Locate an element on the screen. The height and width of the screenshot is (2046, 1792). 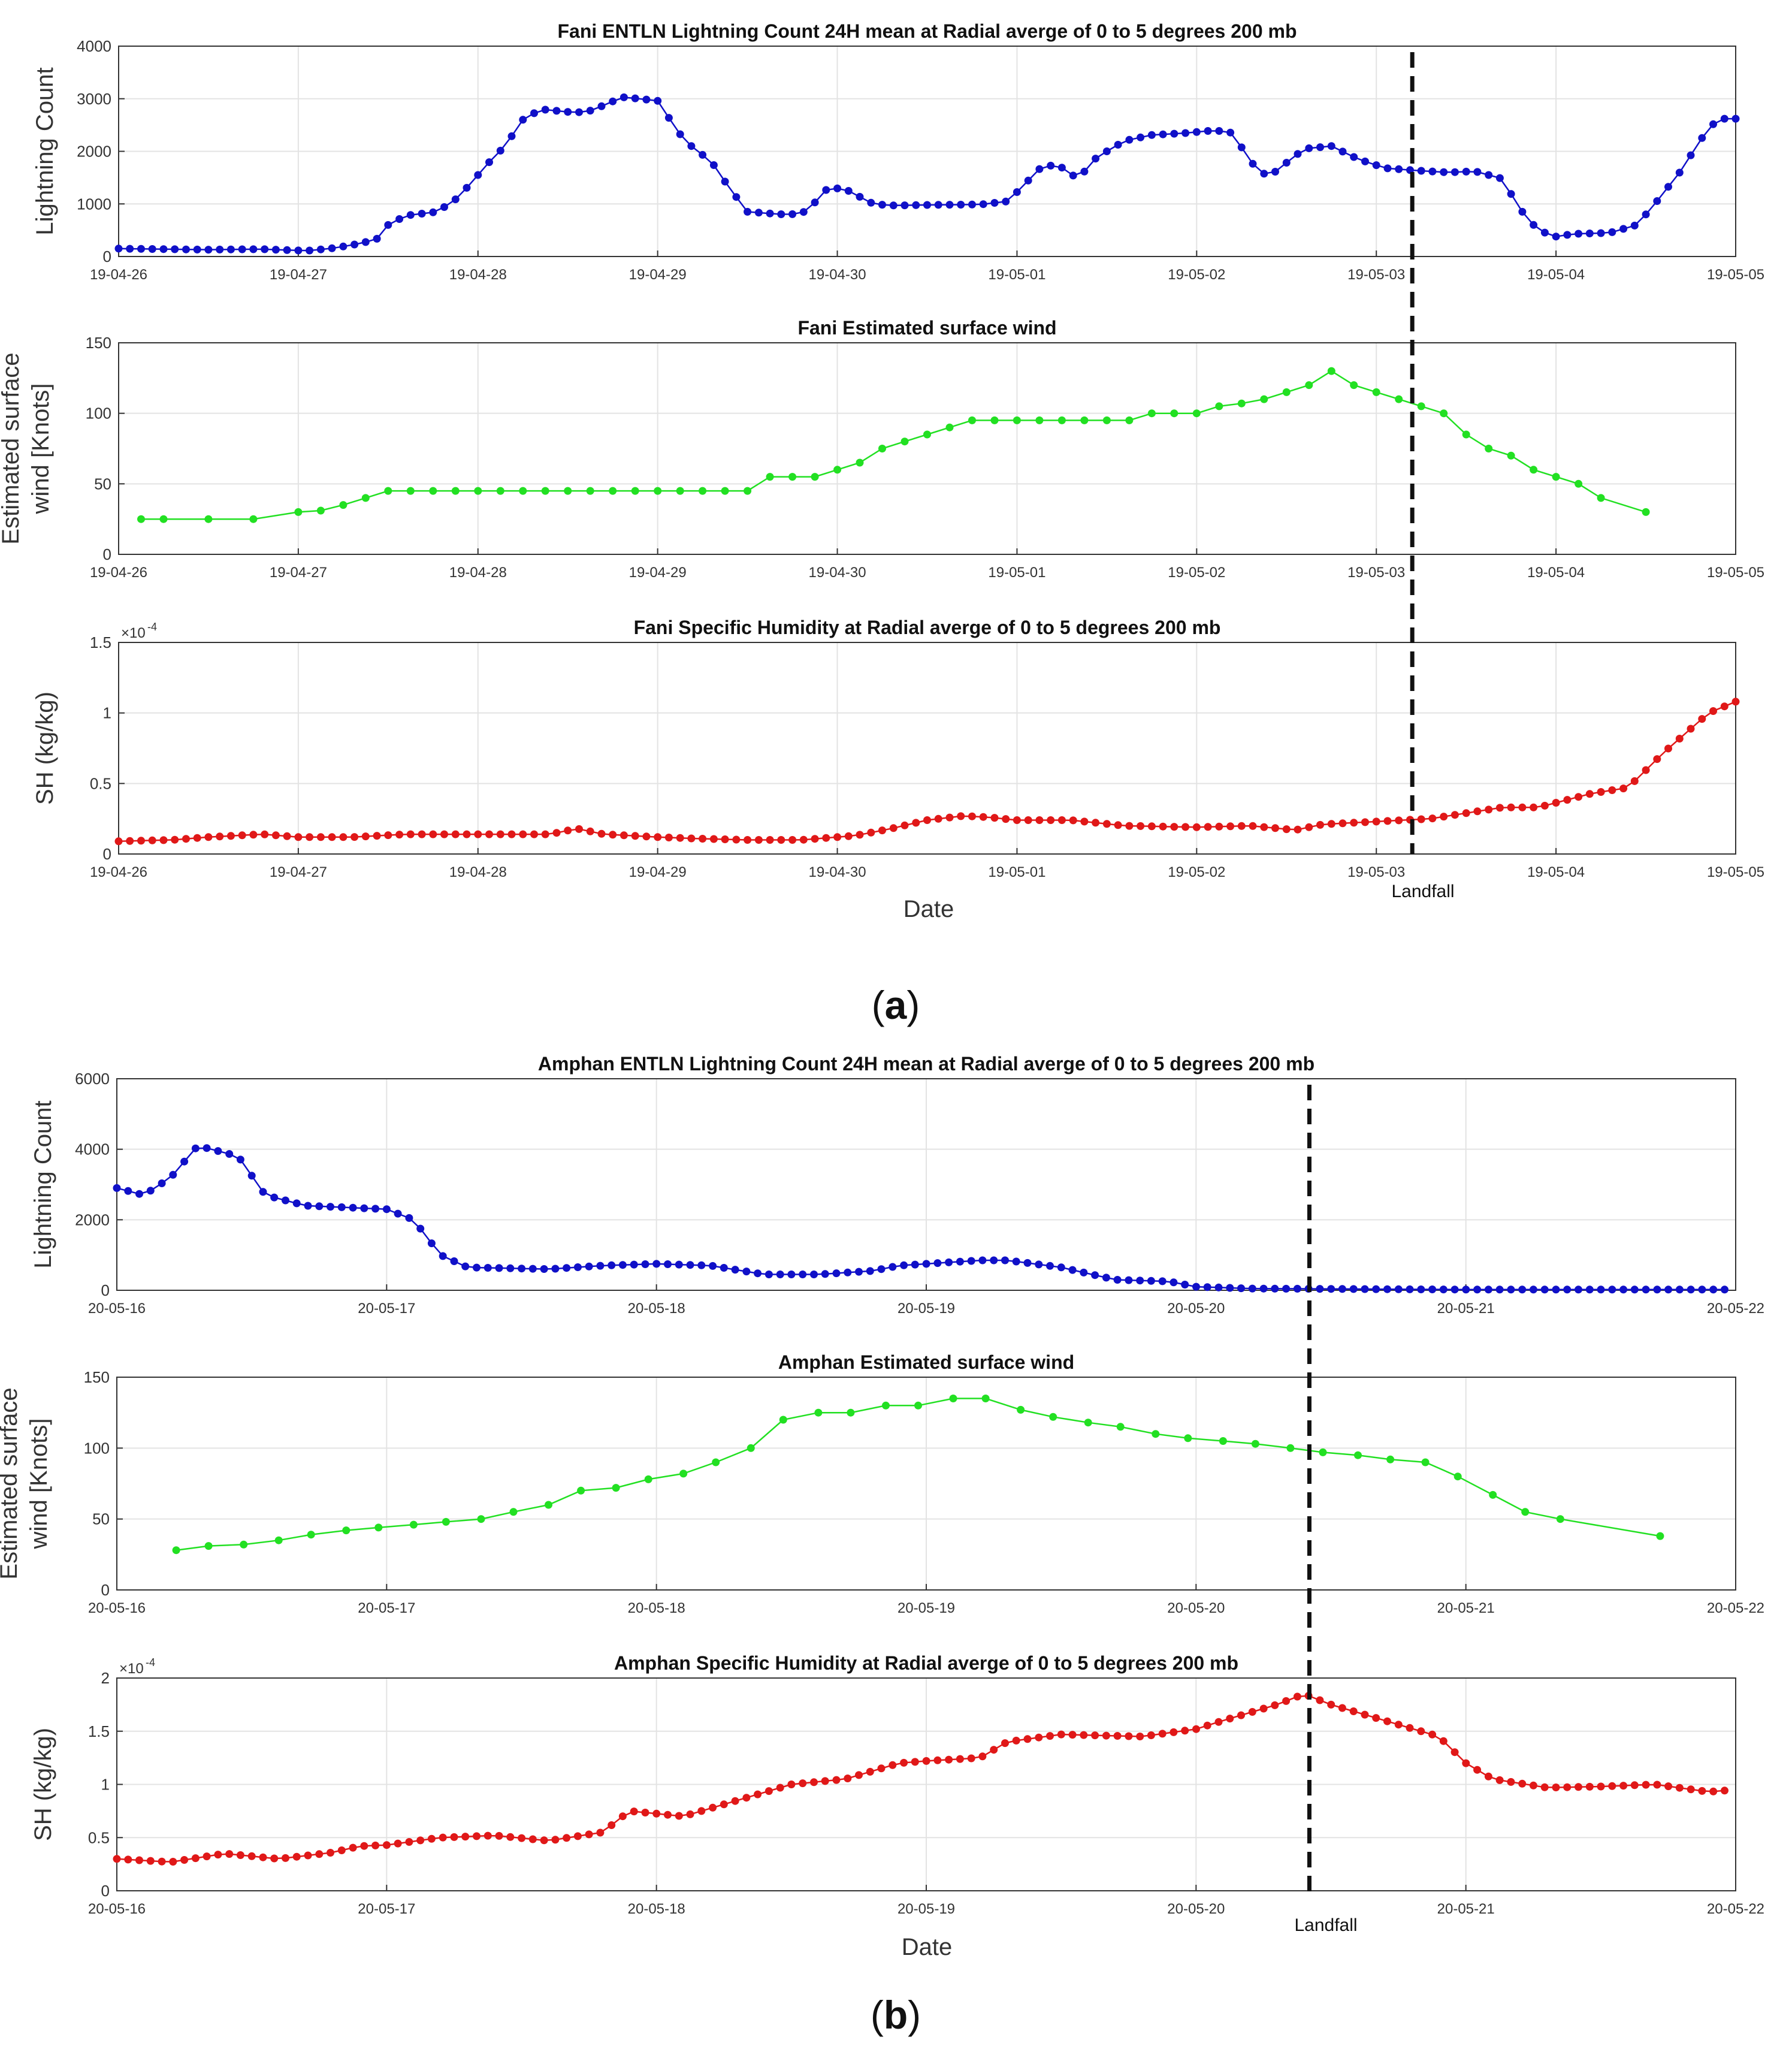
amphan-humidity-xtick-label: 20-05-21 is located at coordinates (1466, 1909).